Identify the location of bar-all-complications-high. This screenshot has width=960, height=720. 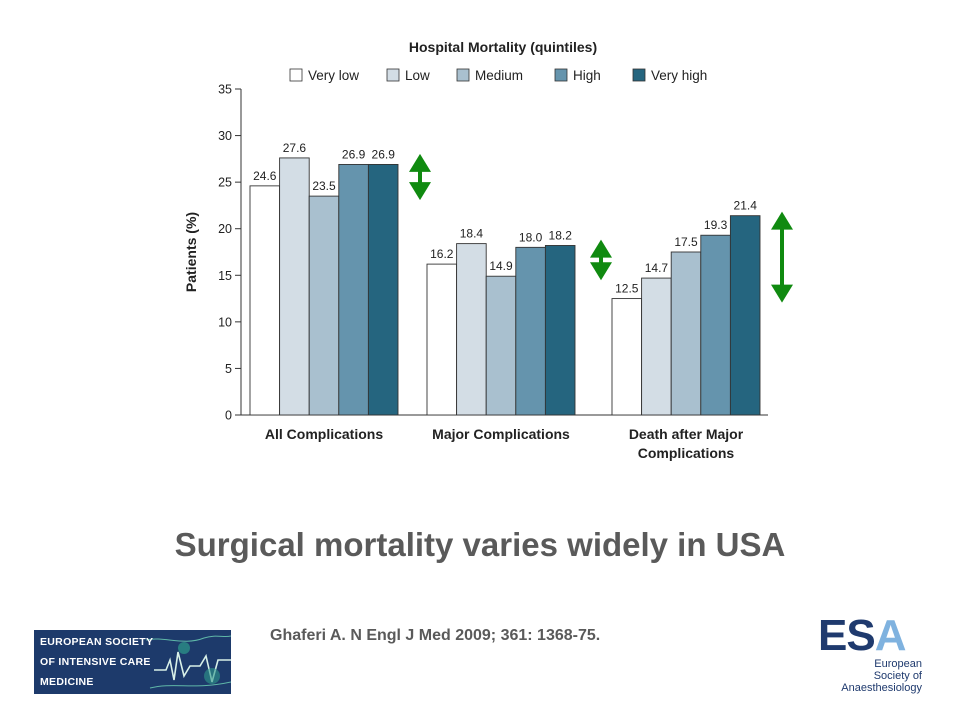
(353, 289).